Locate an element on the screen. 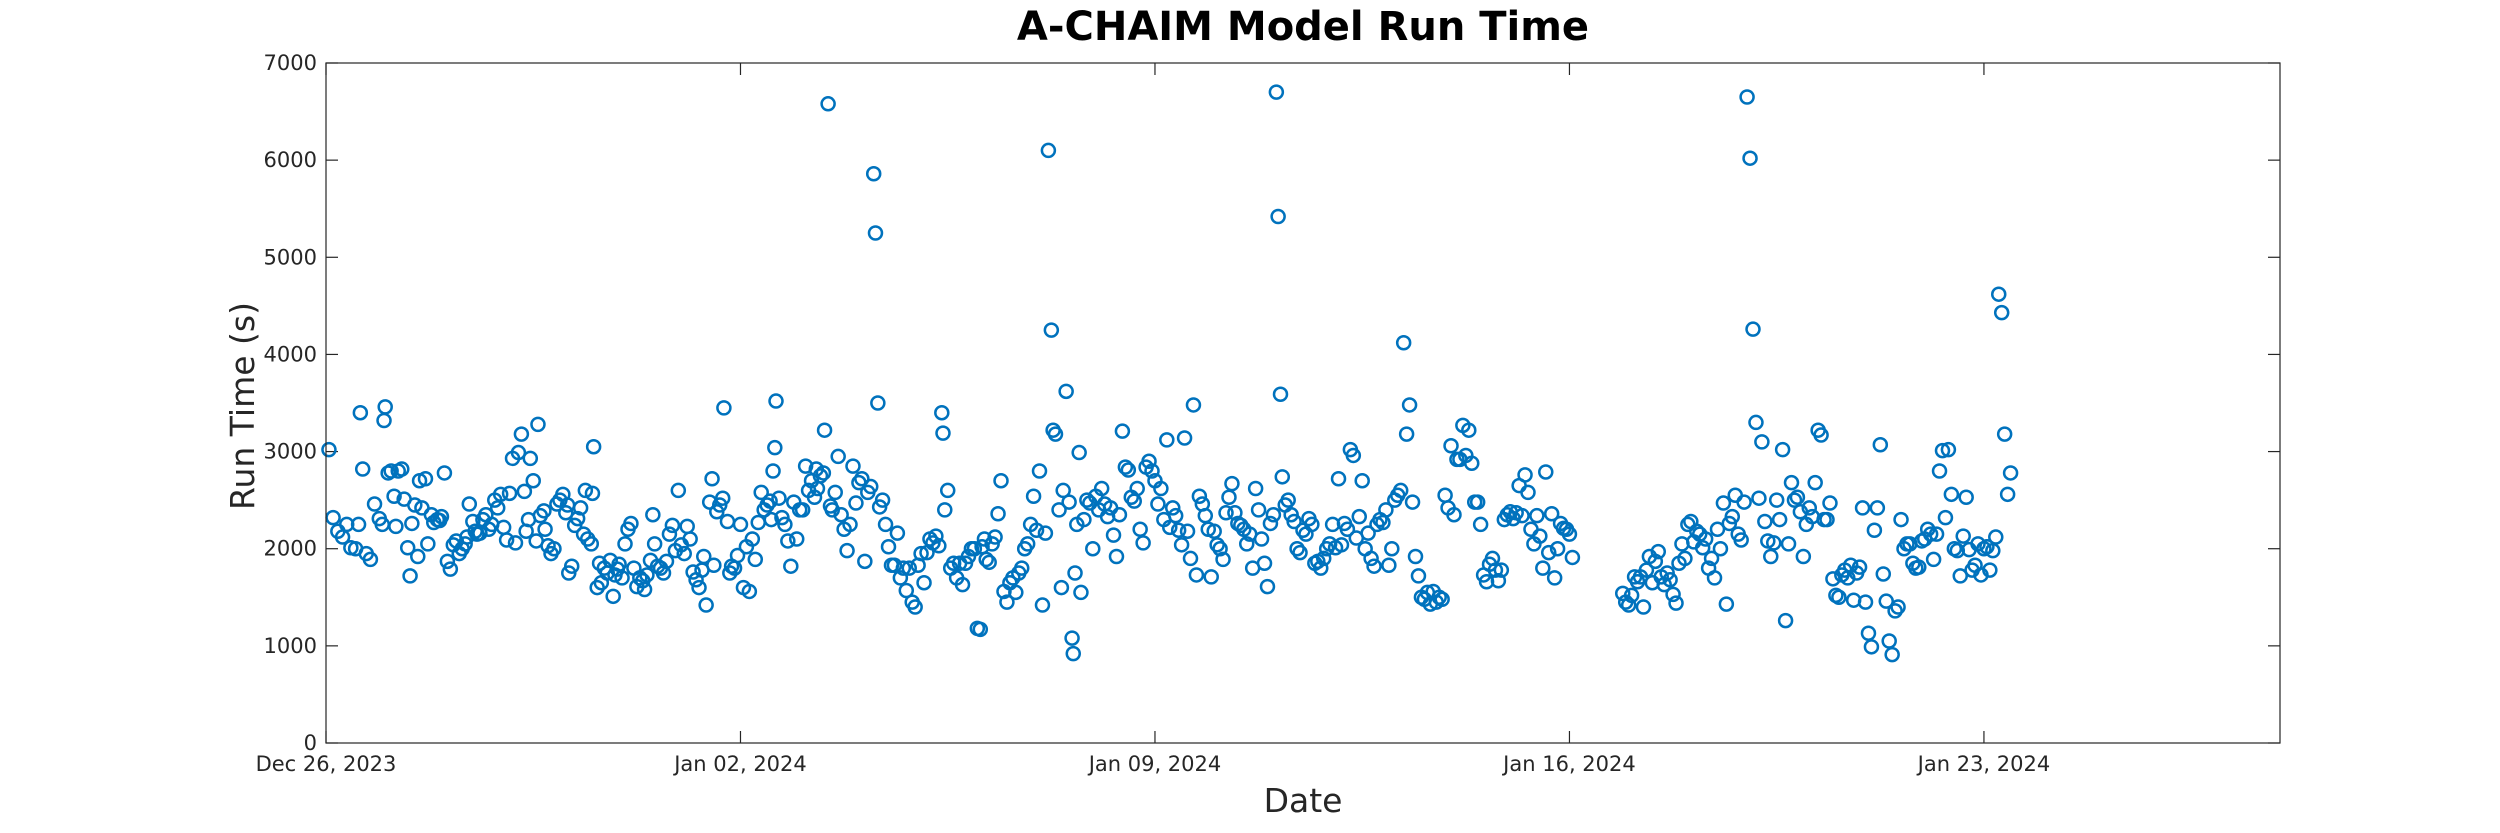 The height and width of the screenshot is (833, 2500). y-tick-label: 3000 is located at coordinates (290, 452).